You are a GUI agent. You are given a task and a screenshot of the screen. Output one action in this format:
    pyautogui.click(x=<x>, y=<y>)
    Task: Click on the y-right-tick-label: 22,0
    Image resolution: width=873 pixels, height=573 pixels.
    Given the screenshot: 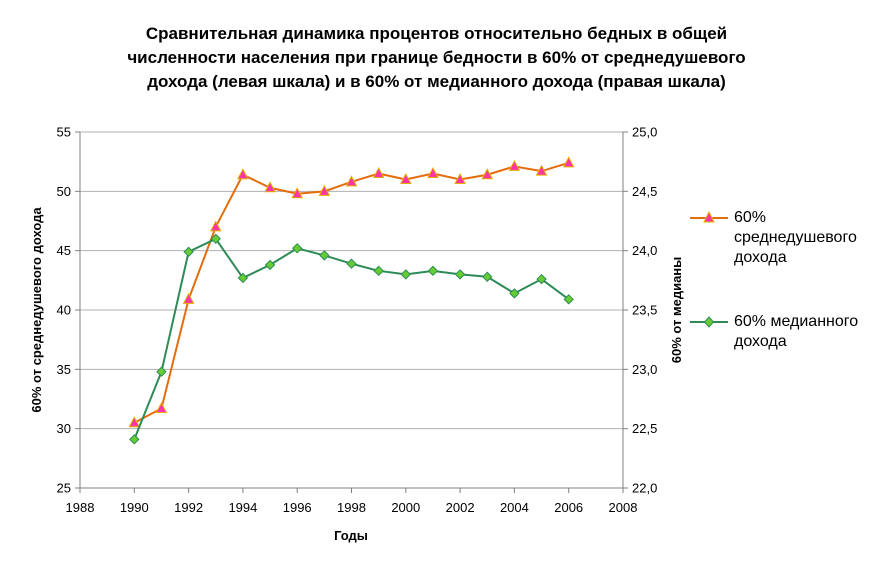 What is the action you would take?
    pyautogui.click(x=644, y=488)
    